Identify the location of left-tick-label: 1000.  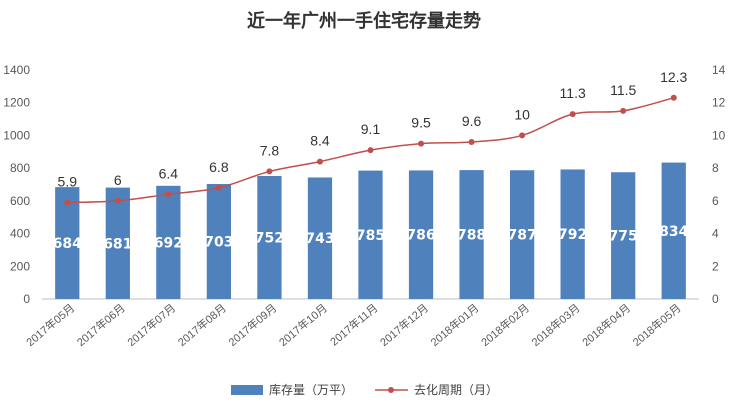
(16, 135).